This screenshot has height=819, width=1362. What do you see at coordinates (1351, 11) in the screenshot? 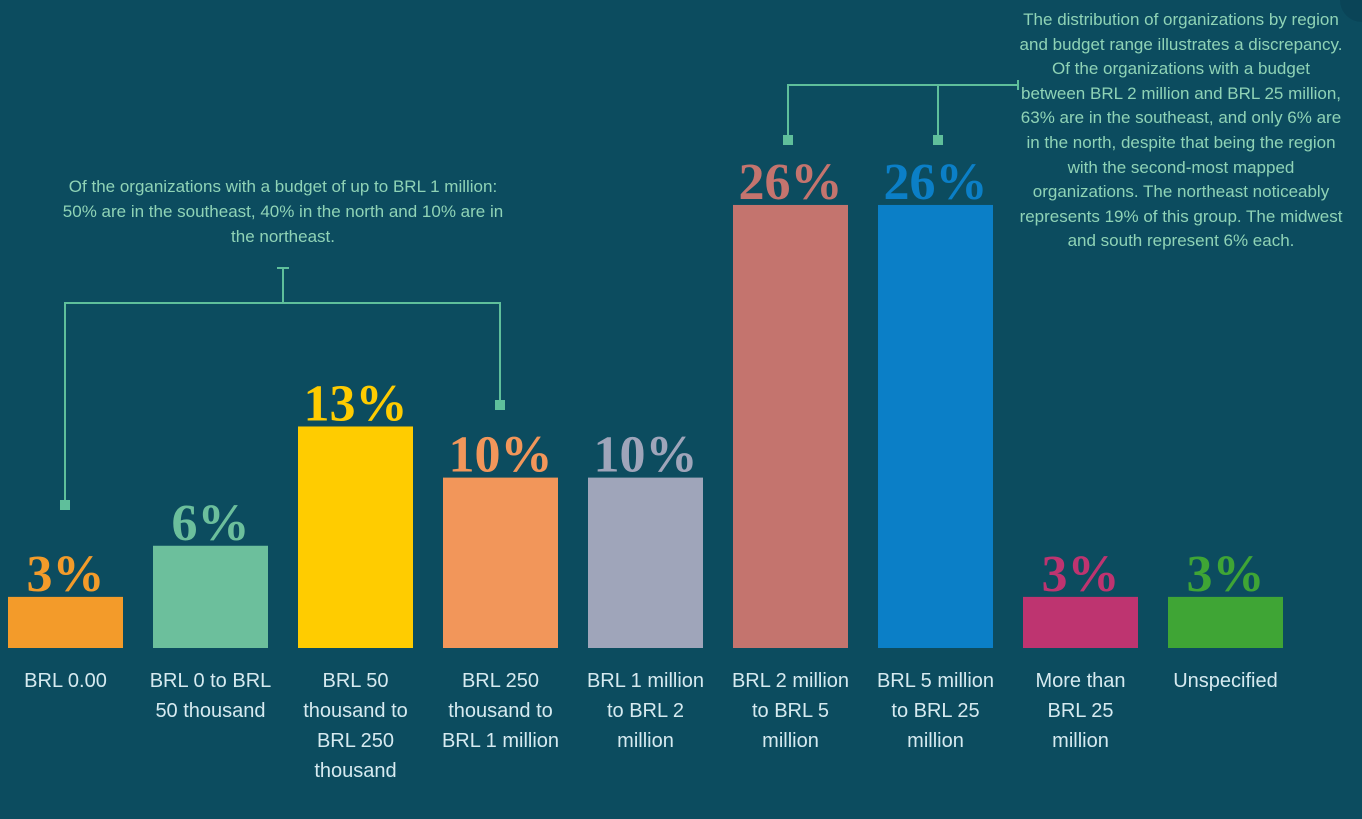
I see `corner-decoration` at bounding box center [1351, 11].